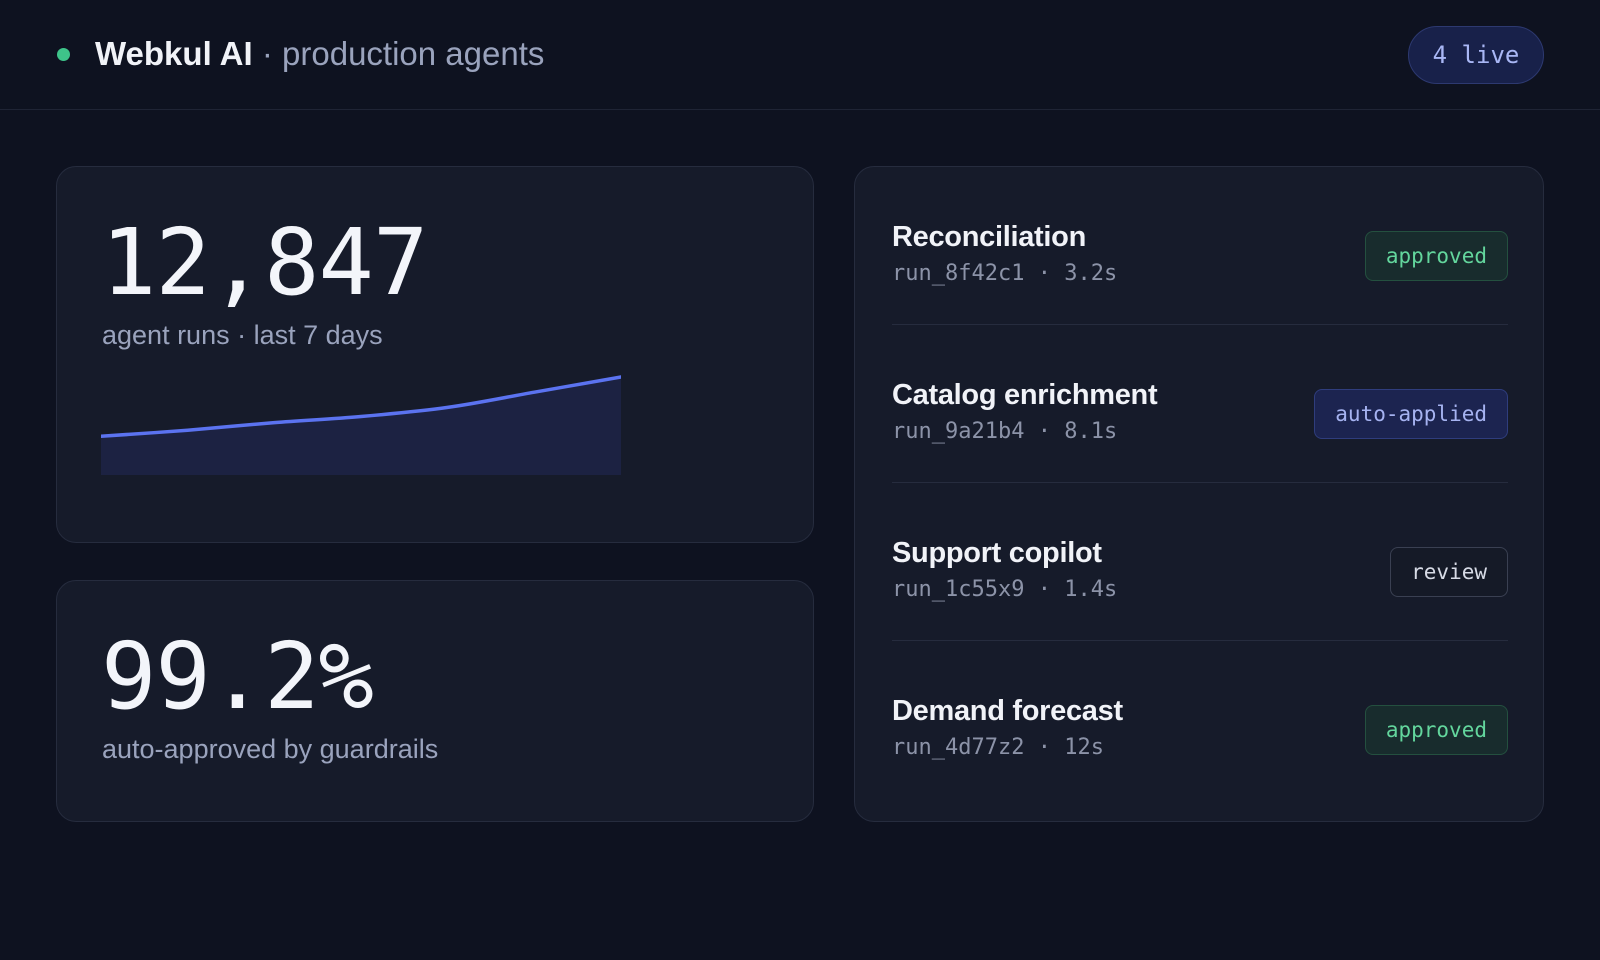 Image resolution: width=1600 pixels, height=960 pixels. What do you see at coordinates (989, 237) in the screenshot?
I see `agent-name: Reconciliation` at bounding box center [989, 237].